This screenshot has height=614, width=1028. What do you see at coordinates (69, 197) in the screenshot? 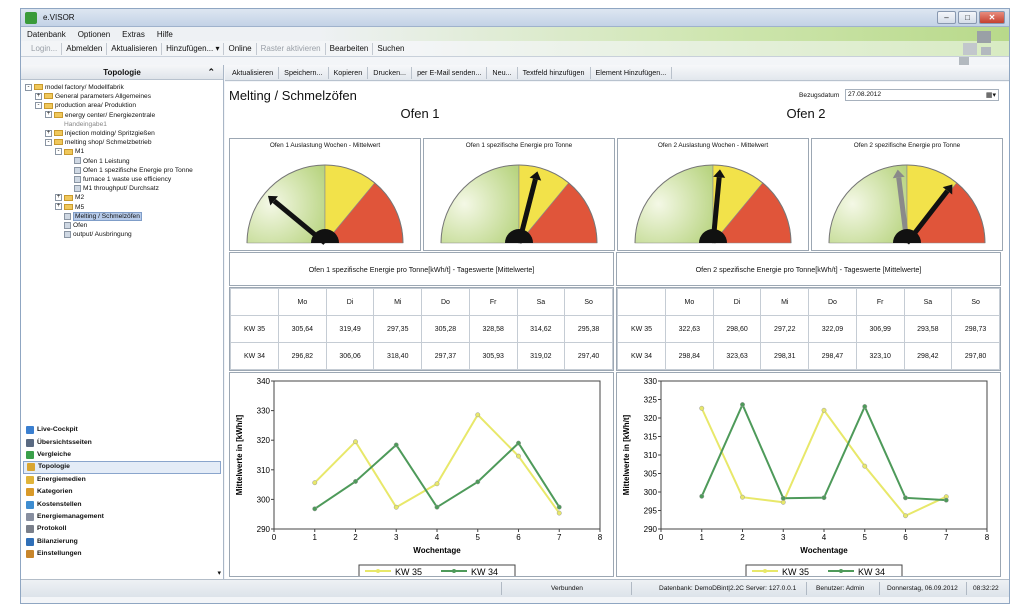
I see `tree-node: + M2` at bounding box center [69, 197].